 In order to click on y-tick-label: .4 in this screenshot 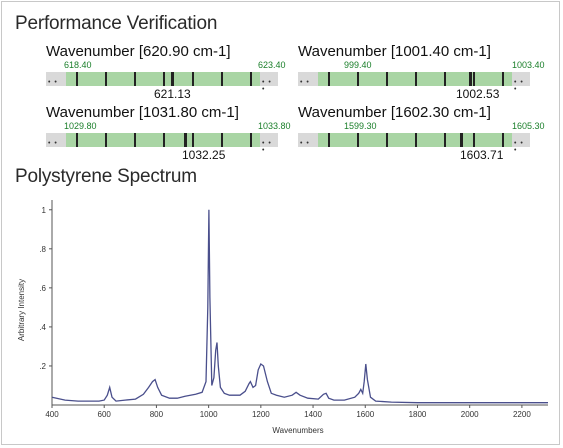, I will do `click(42, 327)`.